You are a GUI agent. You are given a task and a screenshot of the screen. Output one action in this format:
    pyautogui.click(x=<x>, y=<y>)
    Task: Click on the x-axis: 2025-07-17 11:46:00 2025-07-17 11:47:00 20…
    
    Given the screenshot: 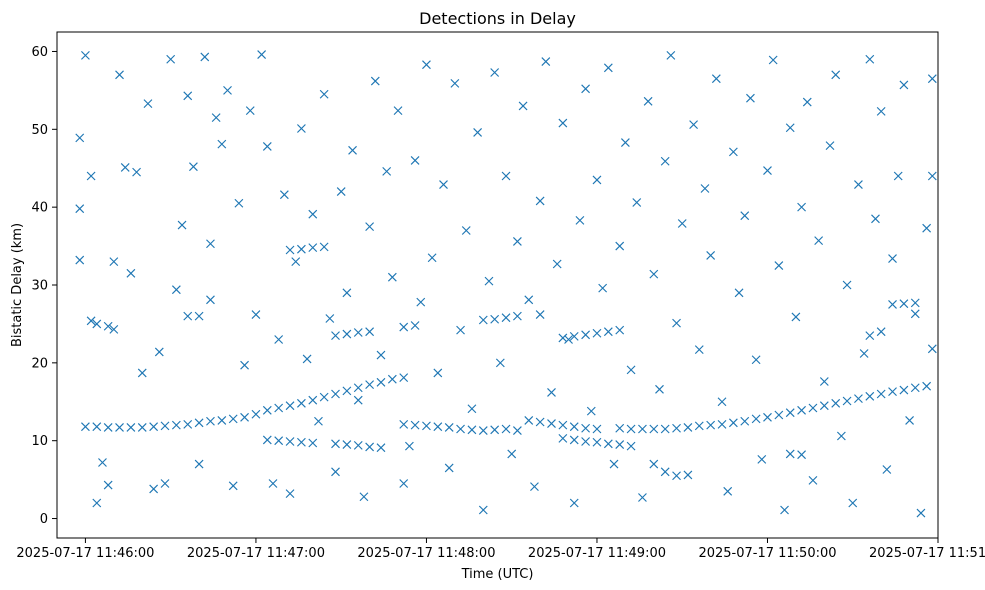 What is the action you would take?
    pyautogui.click(x=500, y=549)
    